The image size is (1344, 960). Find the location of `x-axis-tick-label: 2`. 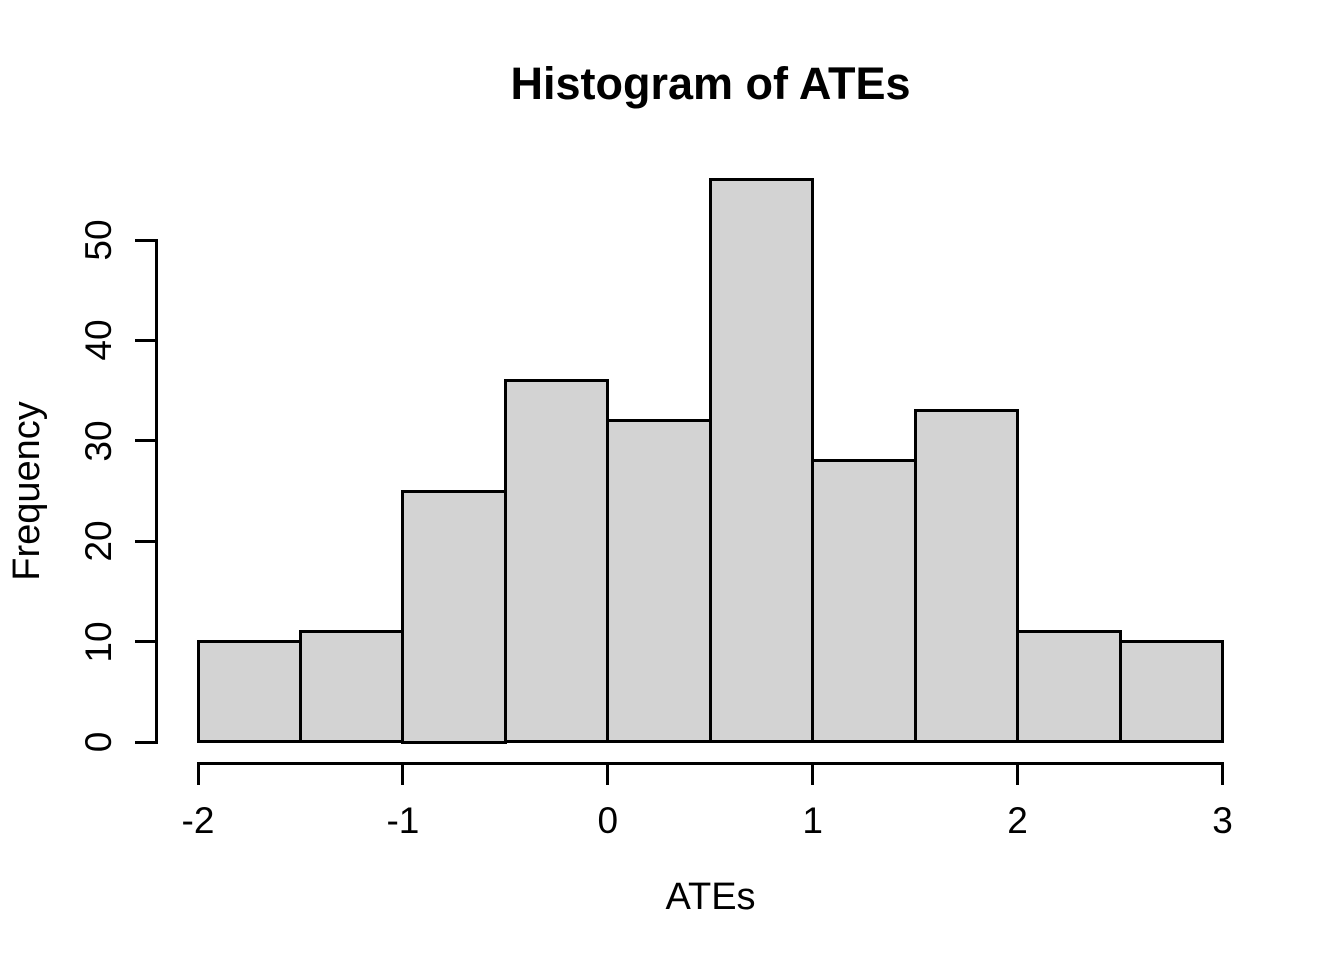

x-axis-tick-label: 2 is located at coordinates (1017, 820).